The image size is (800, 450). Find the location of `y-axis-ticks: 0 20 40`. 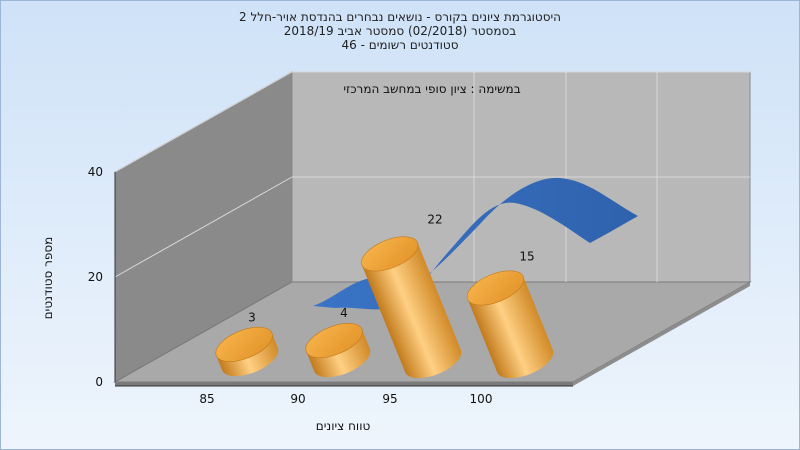

y-axis-ticks: 0 20 40 is located at coordinates (95, 277).